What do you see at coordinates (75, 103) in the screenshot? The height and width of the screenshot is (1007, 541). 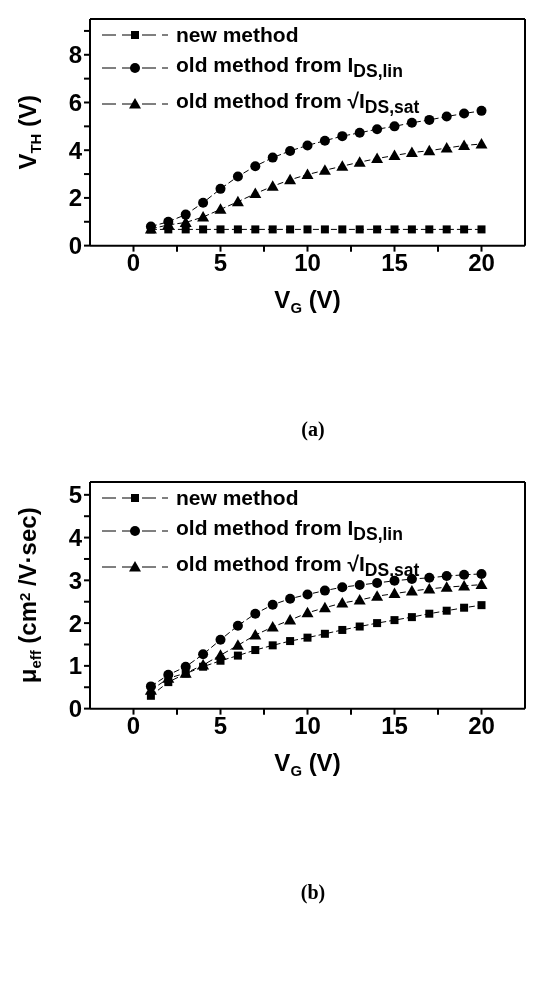 I see `y-tick-label: 6` at bounding box center [75, 103].